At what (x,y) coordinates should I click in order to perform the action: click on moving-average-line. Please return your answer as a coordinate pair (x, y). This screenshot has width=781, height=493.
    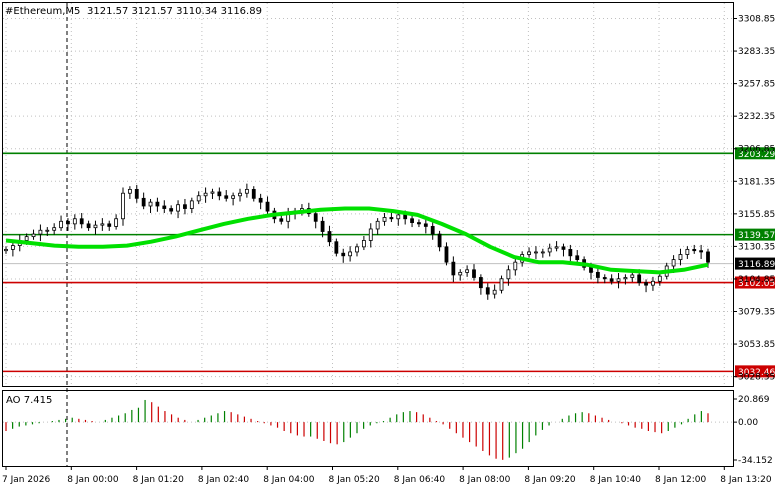
    Looking at the image, I should click on (357, 240).